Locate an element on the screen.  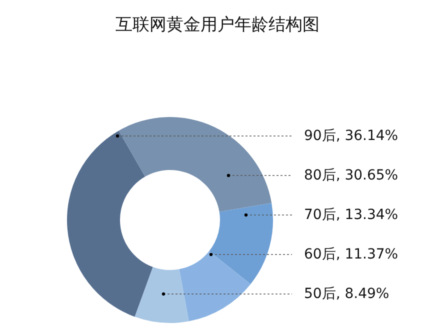
chart-title: 互联网黄金用户年龄结构图 is located at coordinates (218, 25).